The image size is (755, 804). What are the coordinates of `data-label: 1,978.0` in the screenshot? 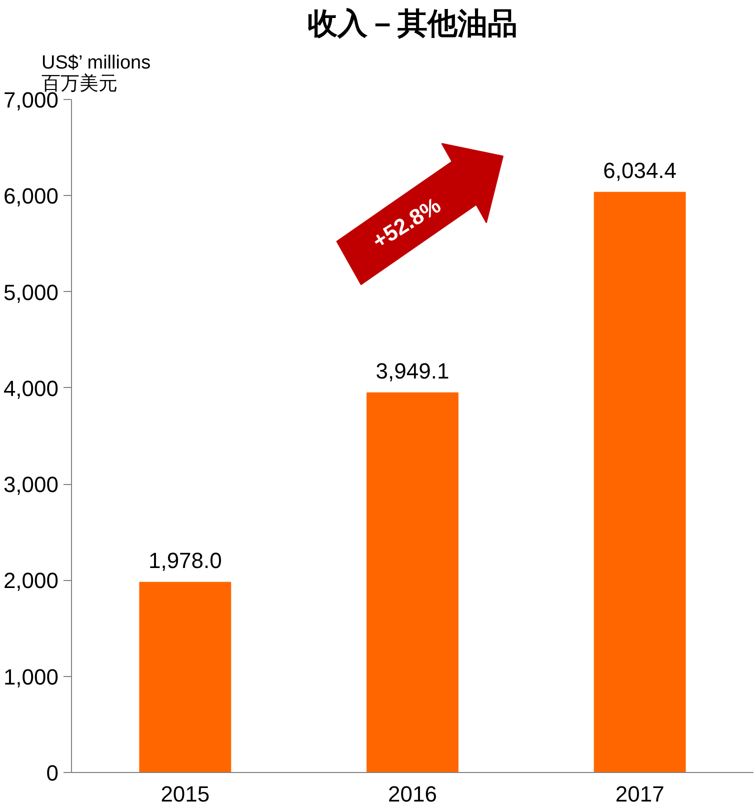 It's located at (185, 560).